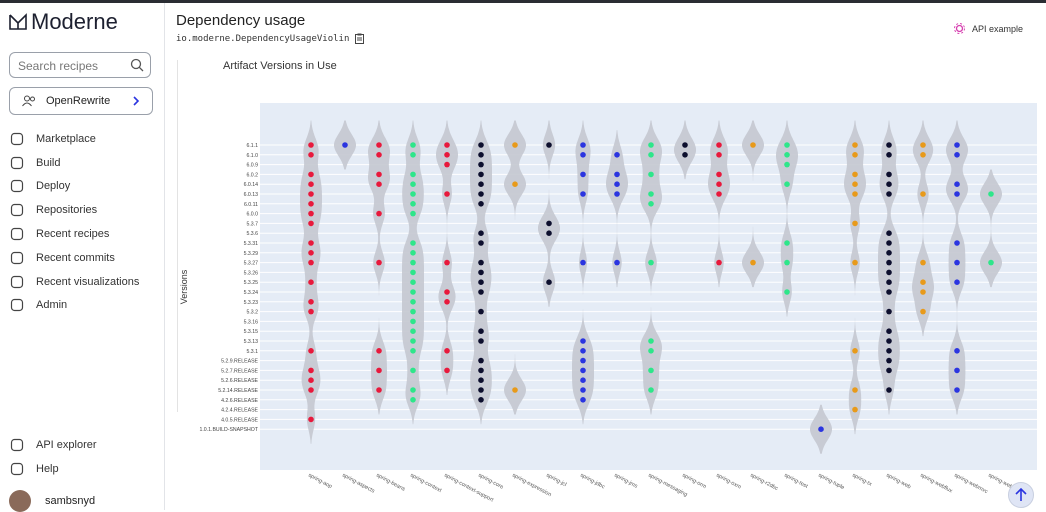  Describe the element at coordinates (239, 381) in the screenshot. I see `y-tick-label: 5.2.6.RELEASE` at that location.